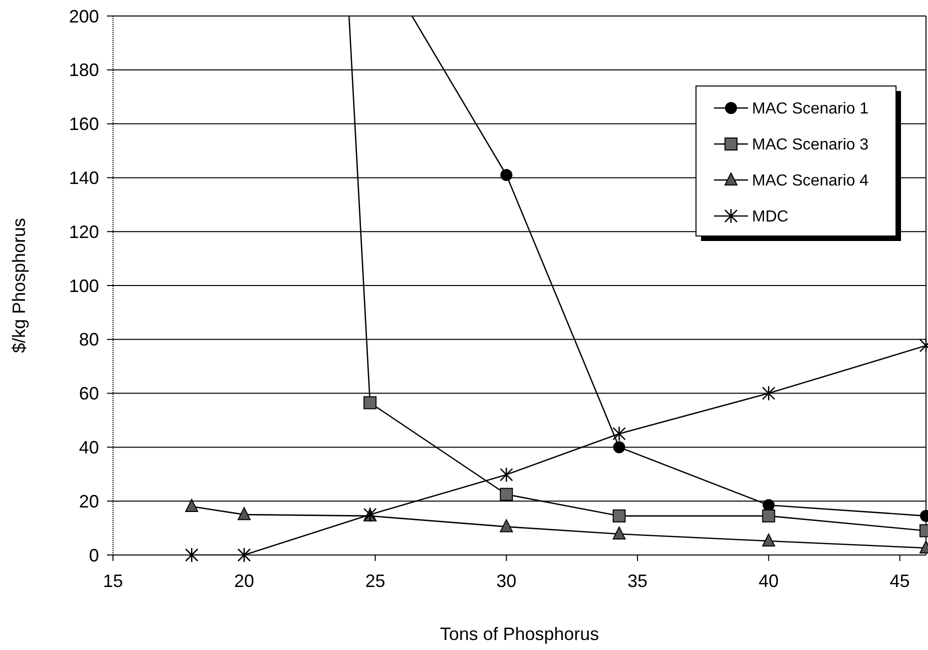 This screenshot has height=650, width=928. I want to click on x-tick-label: 30, so click(506, 581).